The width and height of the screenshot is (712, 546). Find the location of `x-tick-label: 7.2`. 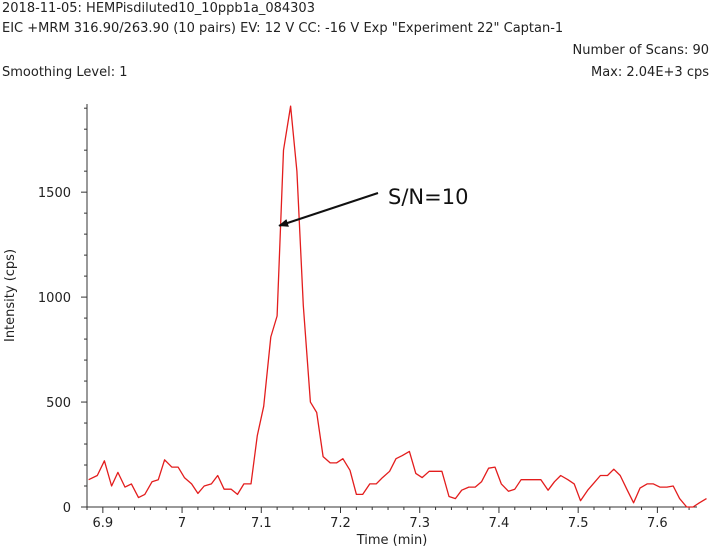

x-tick-label: 7.2 is located at coordinates (340, 523).